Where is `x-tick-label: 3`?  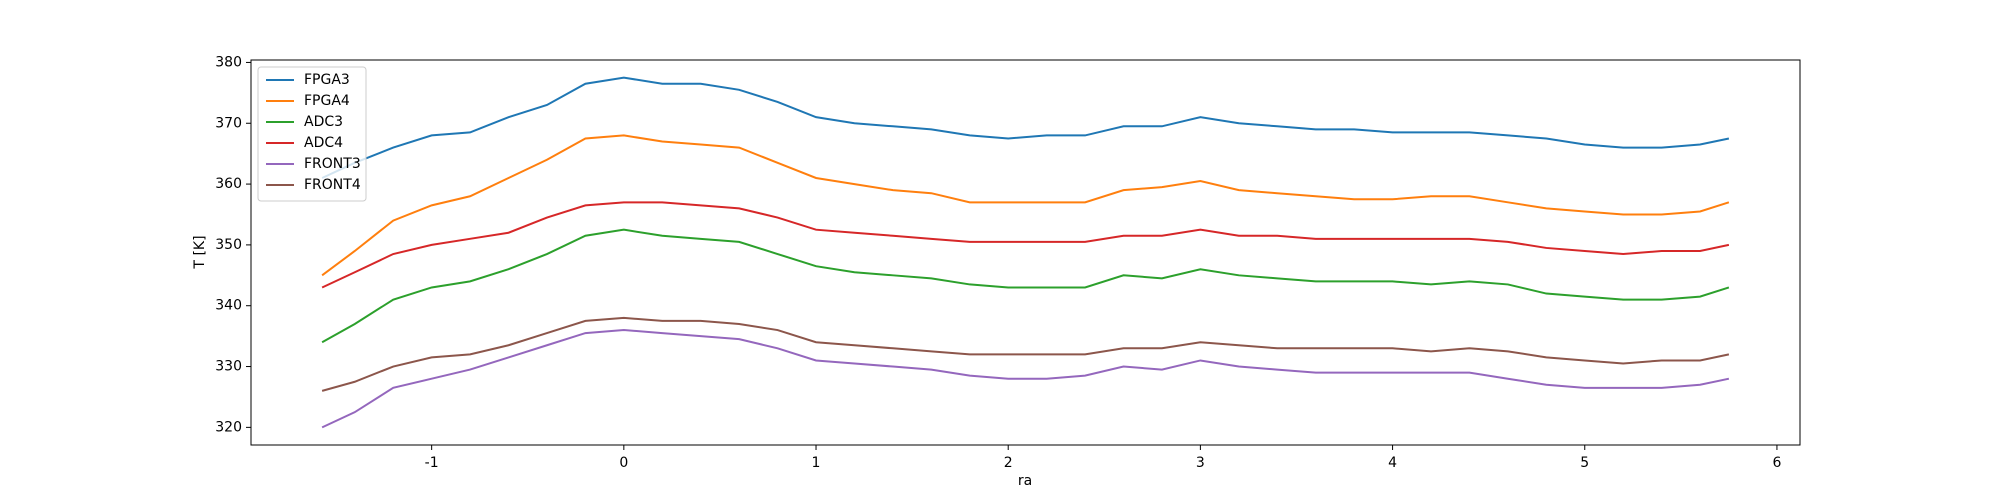 x-tick-label: 3 is located at coordinates (1200, 463).